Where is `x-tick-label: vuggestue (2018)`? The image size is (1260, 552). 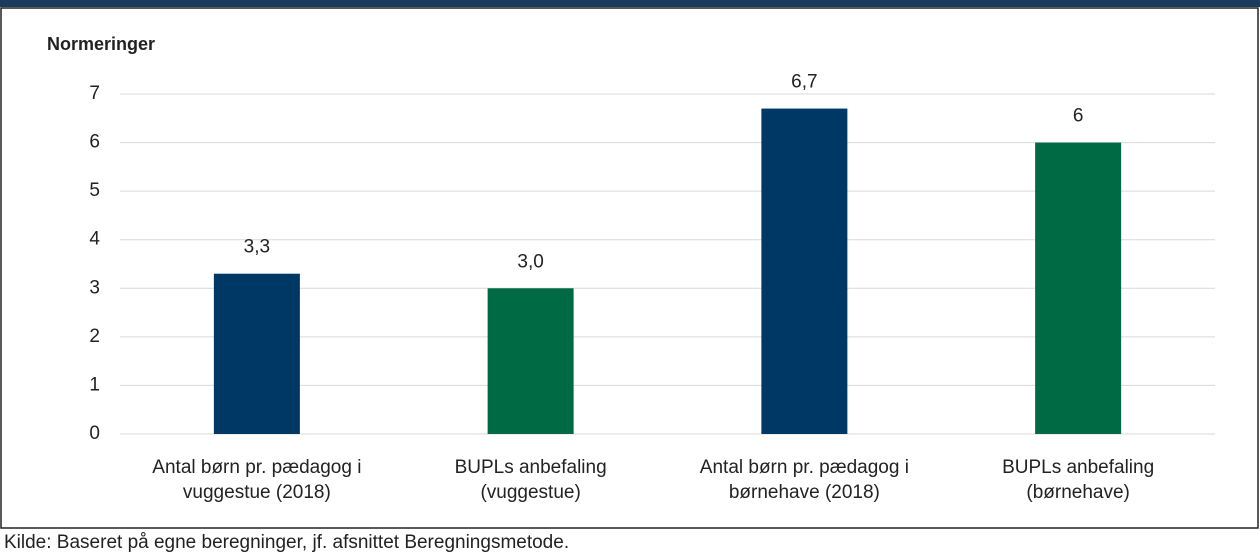
x-tick-label: vuggestue (2018) is located at coordinates (257, 492).